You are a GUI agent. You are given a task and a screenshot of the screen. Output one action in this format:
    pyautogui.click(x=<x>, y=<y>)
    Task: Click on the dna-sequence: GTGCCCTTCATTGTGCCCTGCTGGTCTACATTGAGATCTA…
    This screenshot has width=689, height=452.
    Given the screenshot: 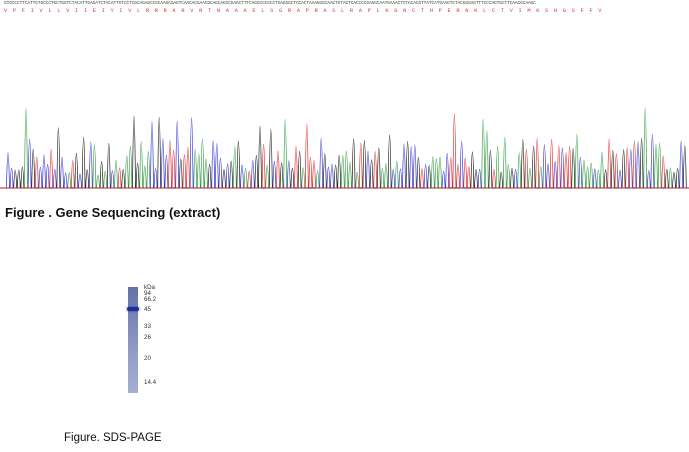 What is the action you would take?
    pyautogui.click(x=270, y=3)
    